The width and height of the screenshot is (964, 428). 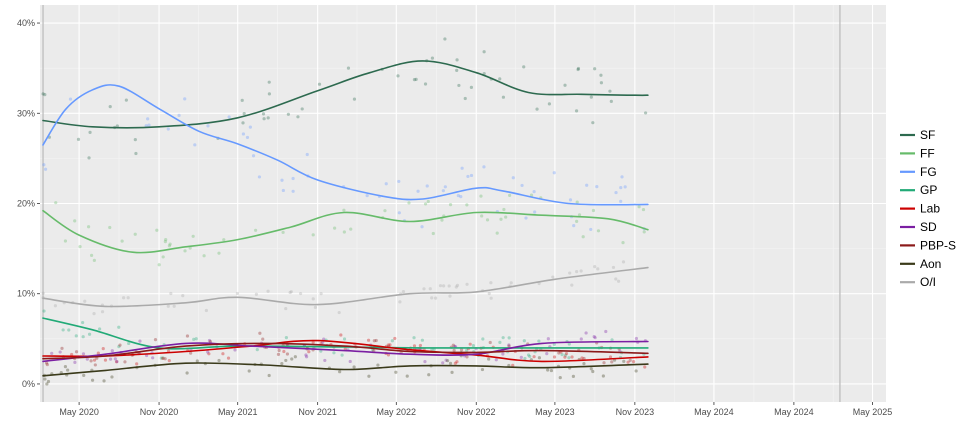 I want to click on legend-label-o-i: O/I, so click(x=928, y=282).